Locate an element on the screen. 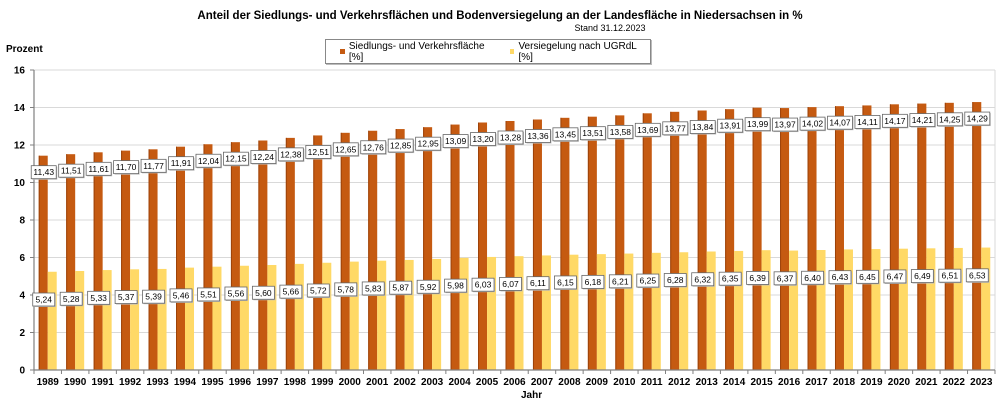  x-tick-label: 2004 is located at coordinates (459, 382).